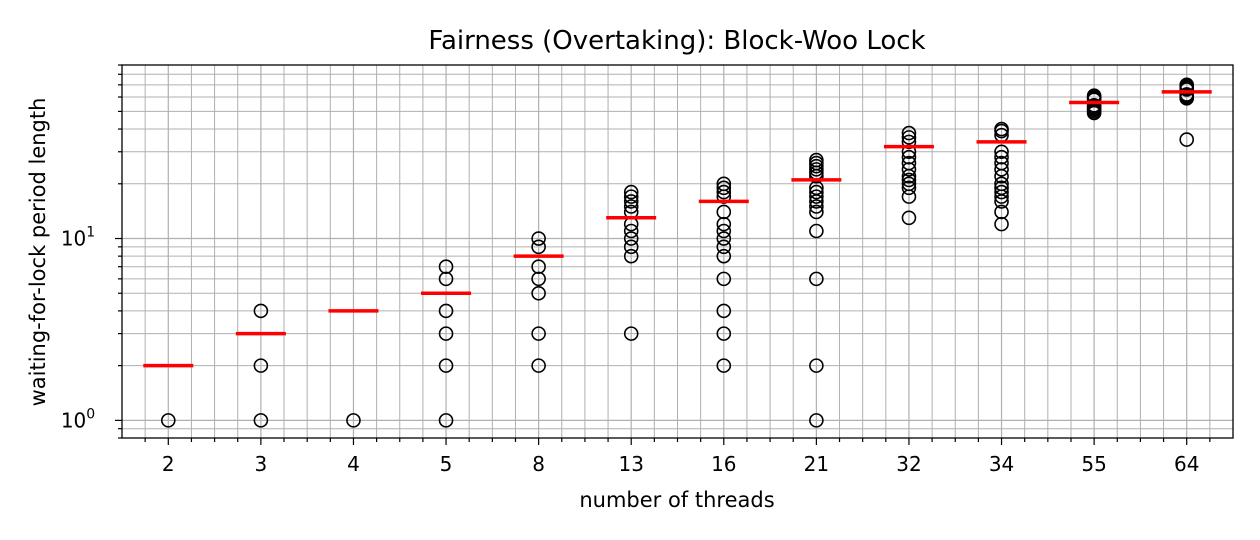 This screenshot has height=540, width=1260. Describe the element at coordinates (908, 464) in the screenshot. I see `x-tick-label: 32` at that location.